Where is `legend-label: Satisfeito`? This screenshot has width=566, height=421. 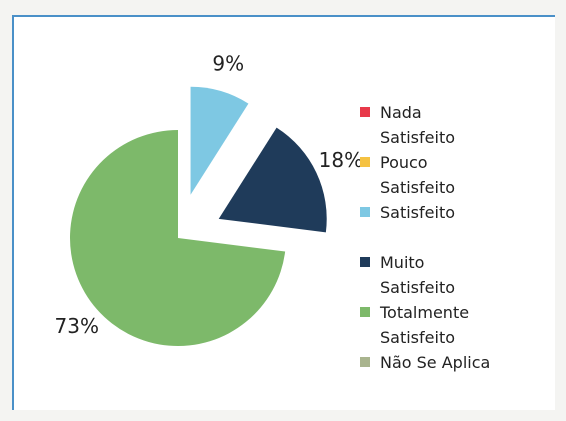
legend-label: Satisfeito is located at coordinates (417, 212).